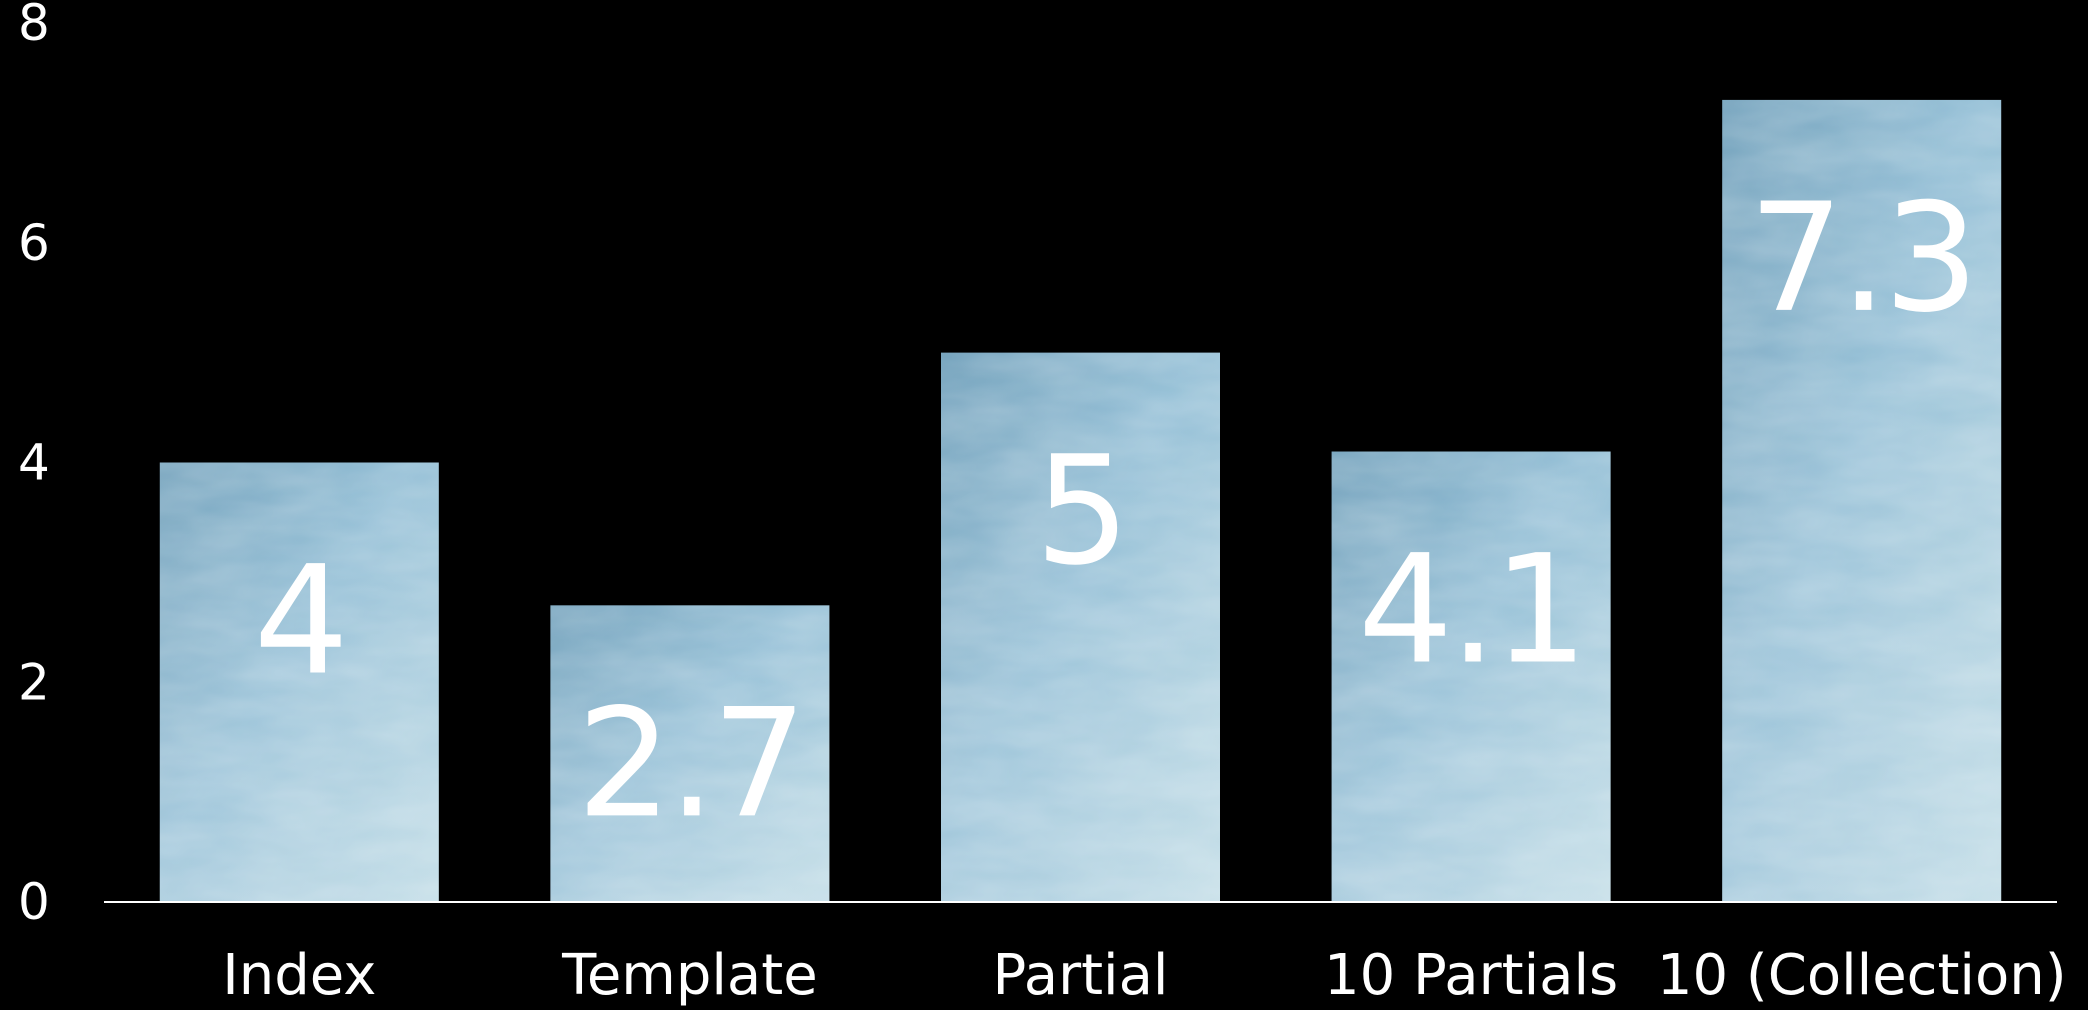 Image resolution: width=2088 pixels, height=1010 pixels. What do you see at coordinates (1862, 975) in the screenshot?
I see `category-label: 10 (Collection)` at bounding box center [1862, 975].